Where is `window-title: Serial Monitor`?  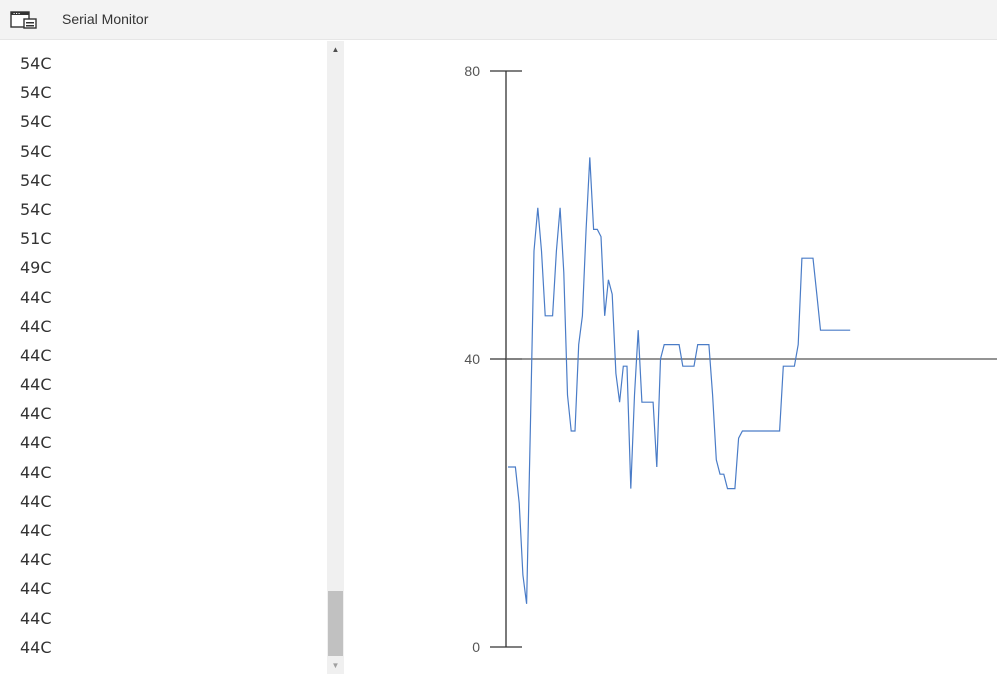 window-title: Serial Monitor is located at coordinates (105, 19).